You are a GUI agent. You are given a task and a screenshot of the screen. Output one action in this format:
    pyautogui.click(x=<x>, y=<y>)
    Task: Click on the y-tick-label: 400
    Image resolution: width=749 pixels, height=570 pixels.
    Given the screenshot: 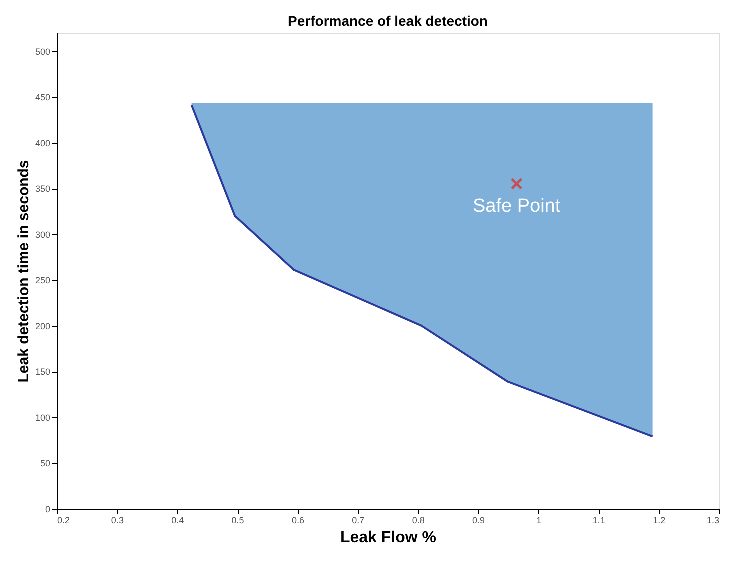 What is the action you would take?
    pyautogui.click(x=42, y=143)
    